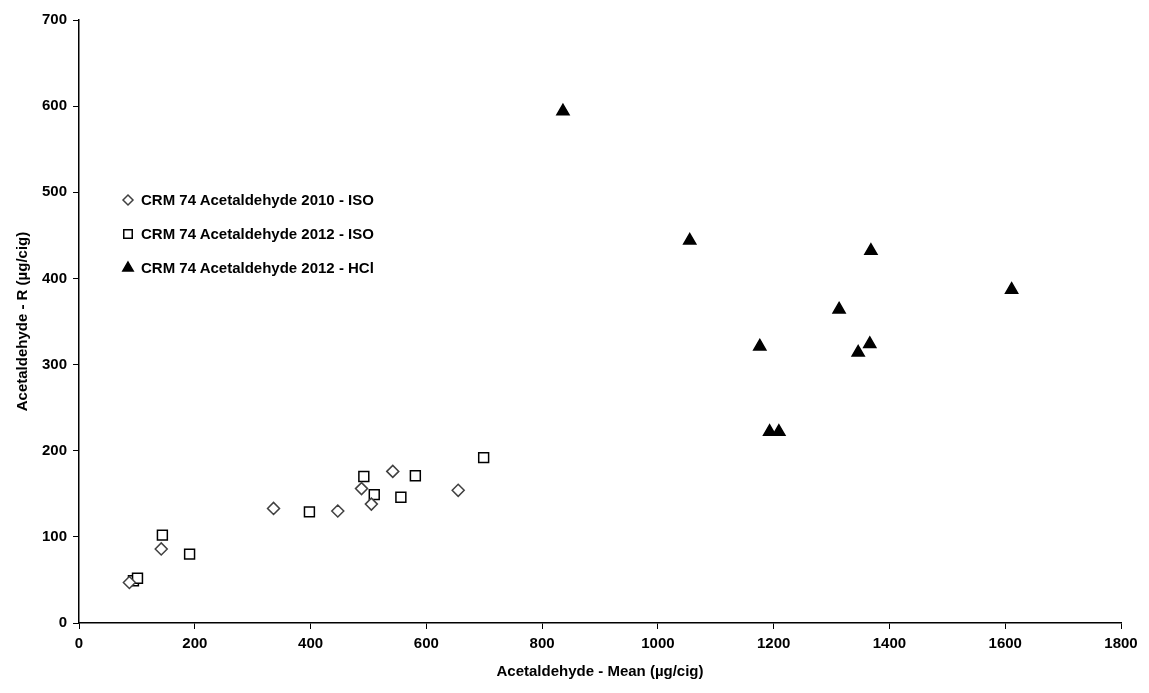  Describe the element at coordinates (426, 643) in the screenshot. I see `x-tick-label: 600` at that location.